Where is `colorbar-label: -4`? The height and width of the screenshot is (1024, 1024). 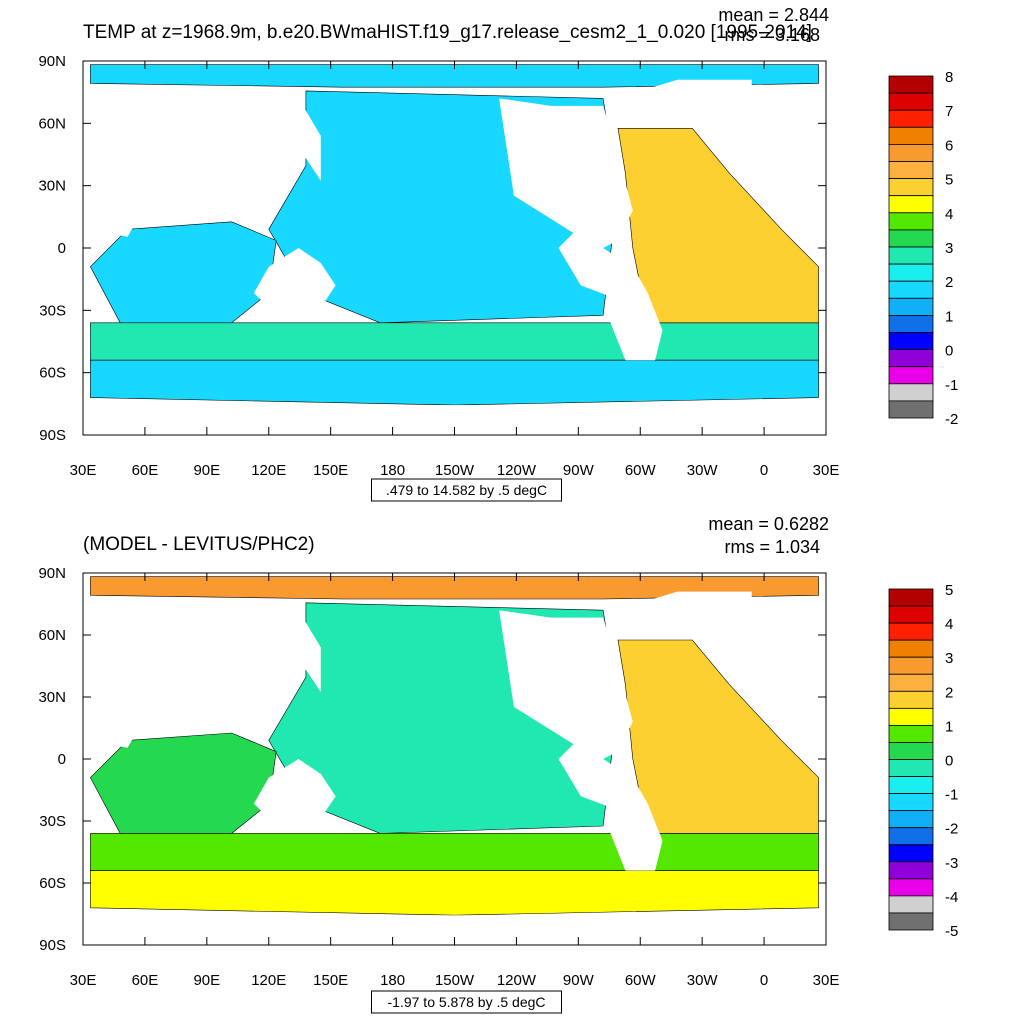
colorbar-label: -4 is located at coordinates (951, 897).